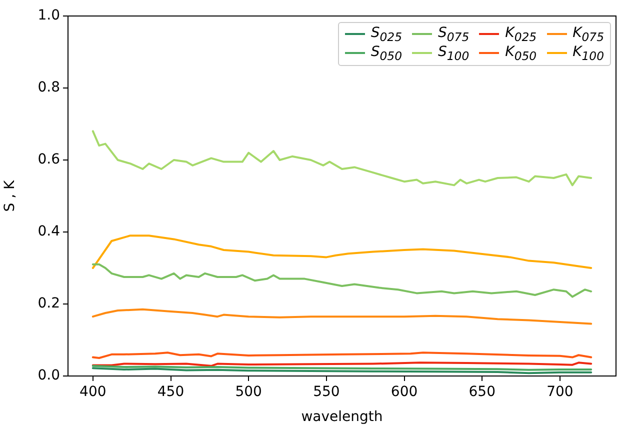 The image size is (619, 426). Describe the element at coordinates (170, 392) in the screenshot. I see `x-tick-label: 450` at that location.